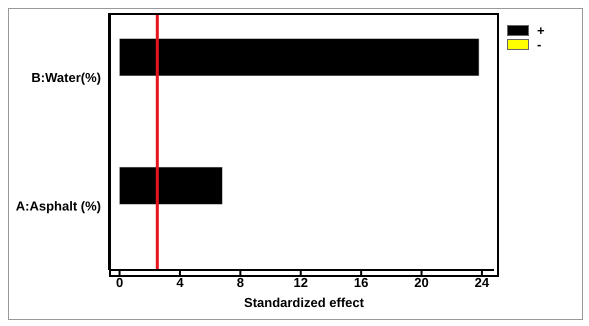  Describe the element at coordinates (482, 282) in the screenshot. I see `x-tick-label: 24` at that location.